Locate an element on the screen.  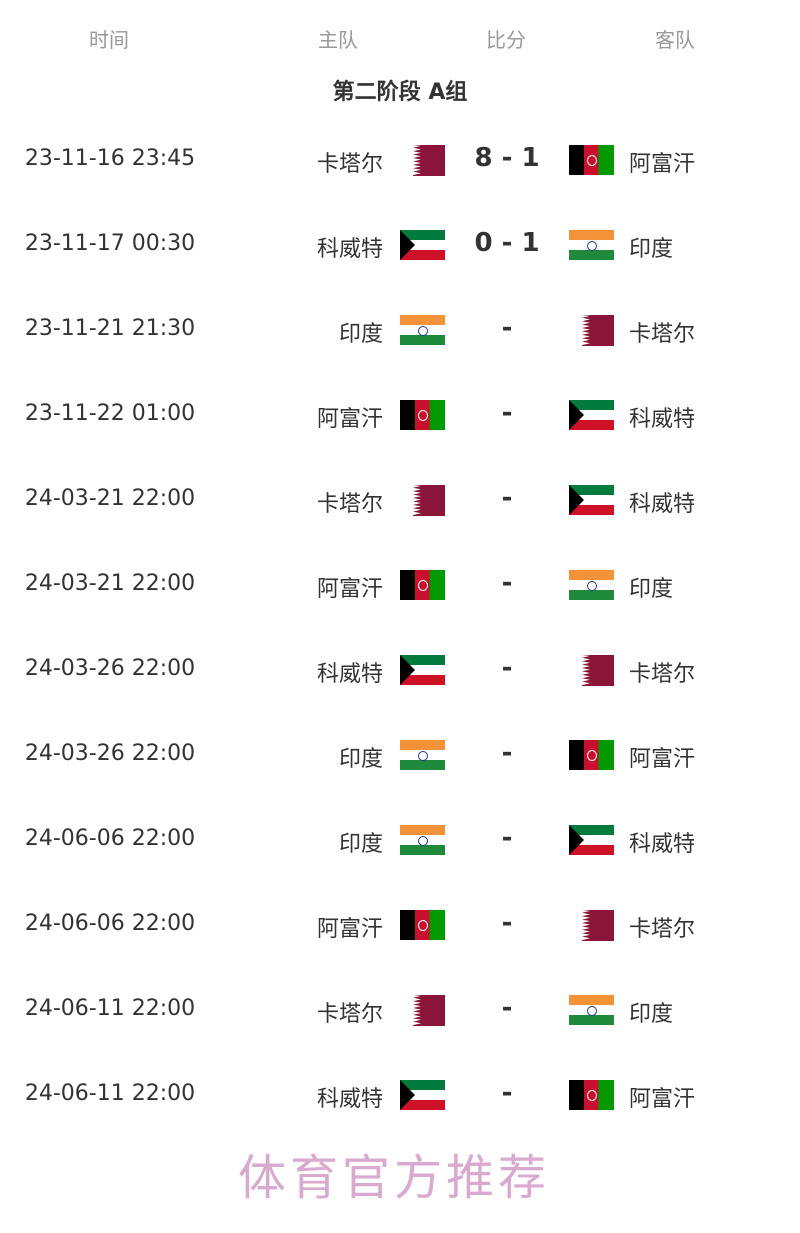
match-row: 23-11-16 23:45 卡塔尔 8 - 1 阿富汗 is located at coordinates (400, 160).